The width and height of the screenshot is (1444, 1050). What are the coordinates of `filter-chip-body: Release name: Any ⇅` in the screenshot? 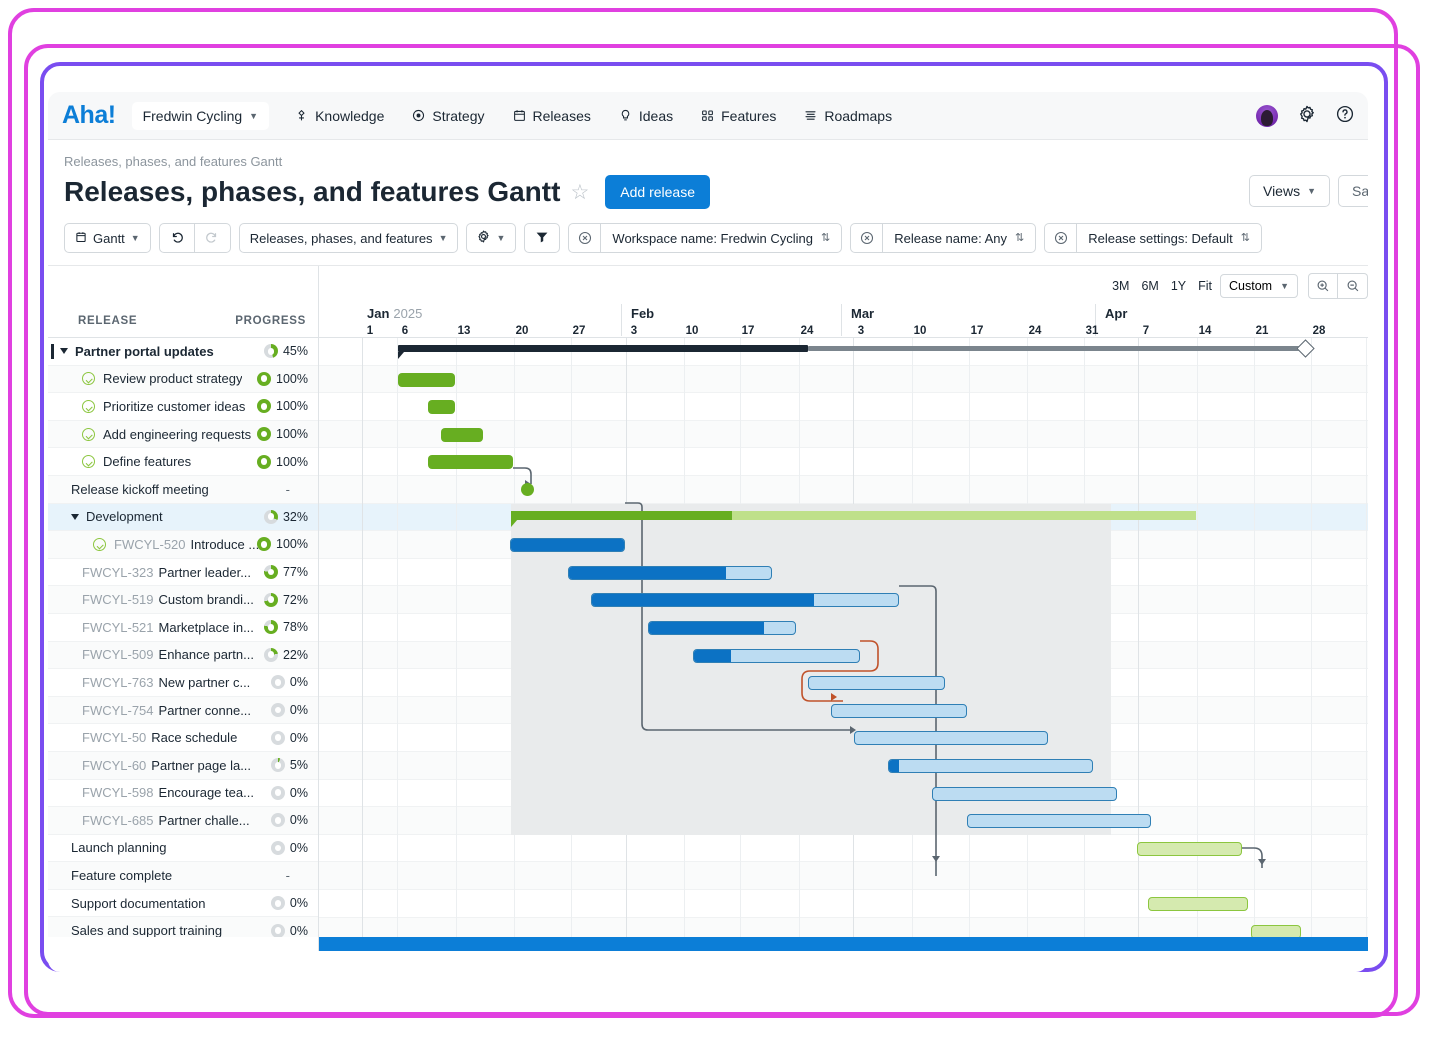 It's located at (959, 238).